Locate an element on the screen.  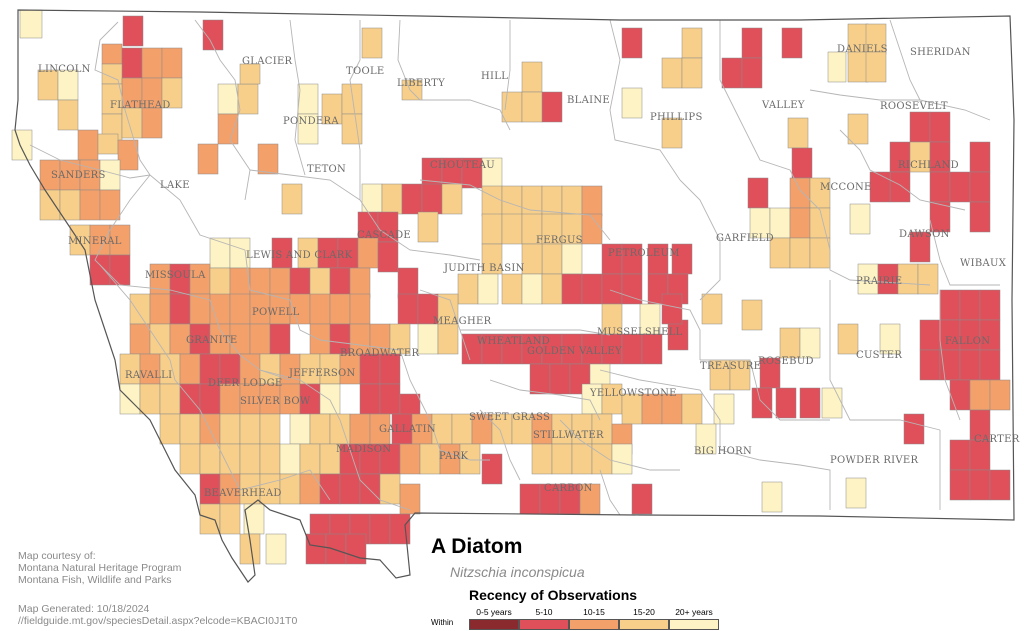
county-label-lake: LAKE is located at coordinates (175, 185).